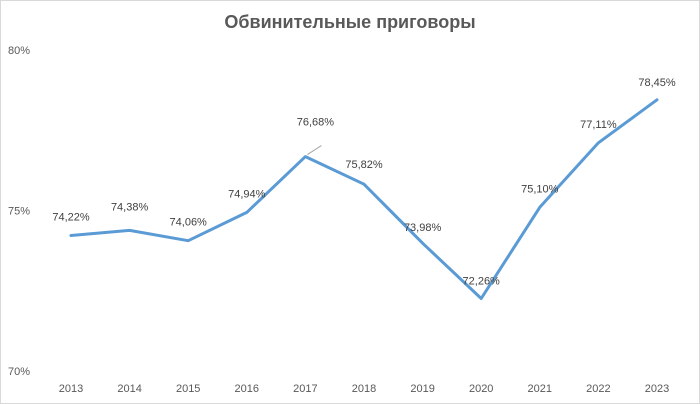 This screenshot has height=404, width=700. I want to click on data-label: 74,06%, so click(189, 223).